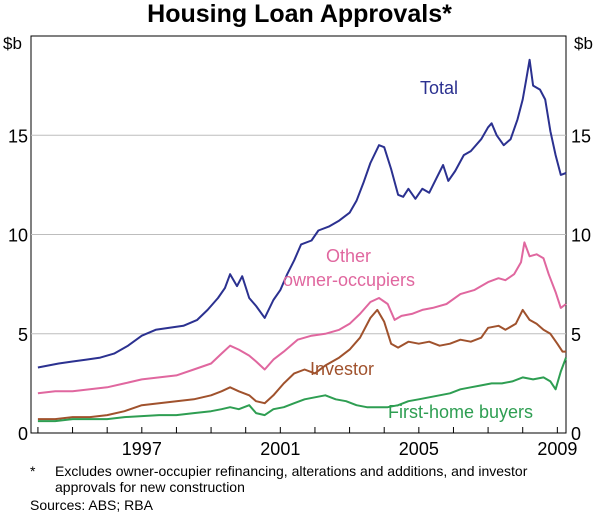  What do you see at coordinates (18, 136) in the screenshot?
I see `y-tick-left-15: 15` at bounding box center [18, 136].